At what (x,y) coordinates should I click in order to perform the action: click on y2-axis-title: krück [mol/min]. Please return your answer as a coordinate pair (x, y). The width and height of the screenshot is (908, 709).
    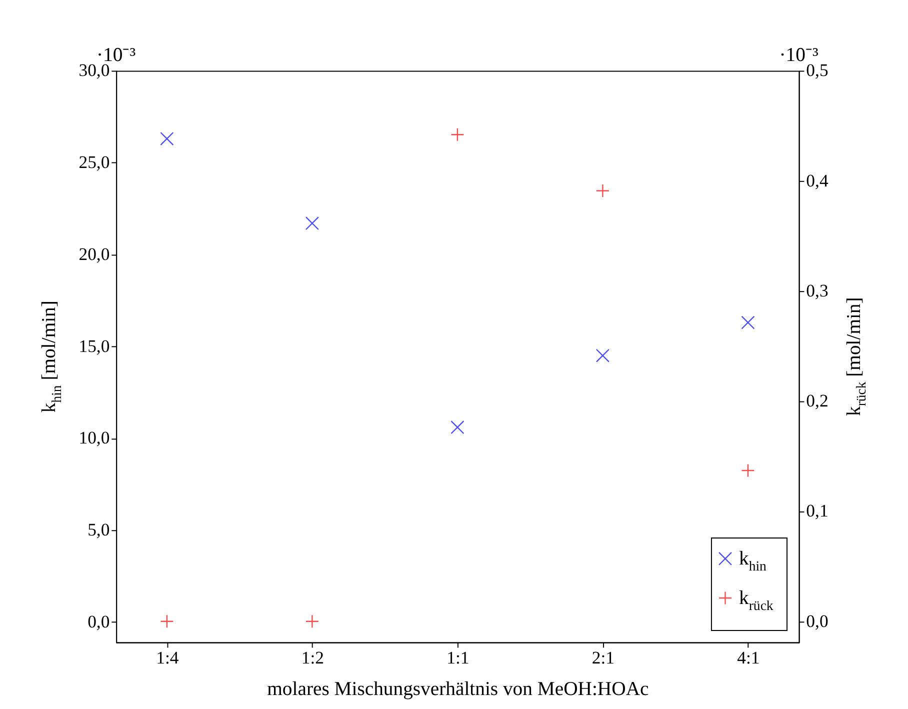
    Looking at the image, I should click on (855, 356).